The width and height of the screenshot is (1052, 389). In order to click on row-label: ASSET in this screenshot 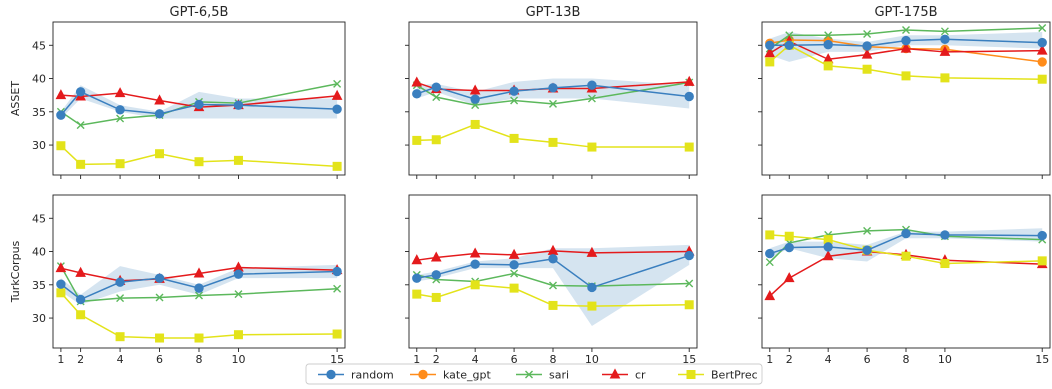, I will do `click(15, 98)`.